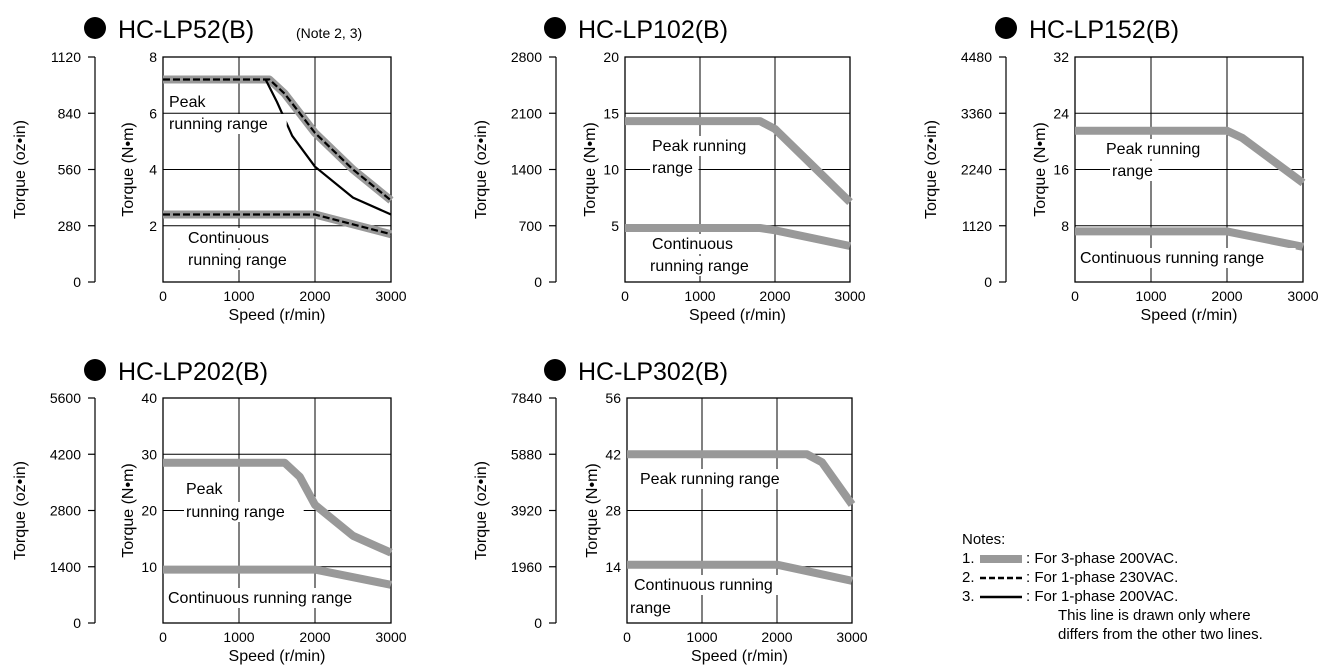 This screenshot has width=1330, height=666. Describe the element at coordinates (968, 577) in the screenshot. I see `note-number: 2.` at that location.